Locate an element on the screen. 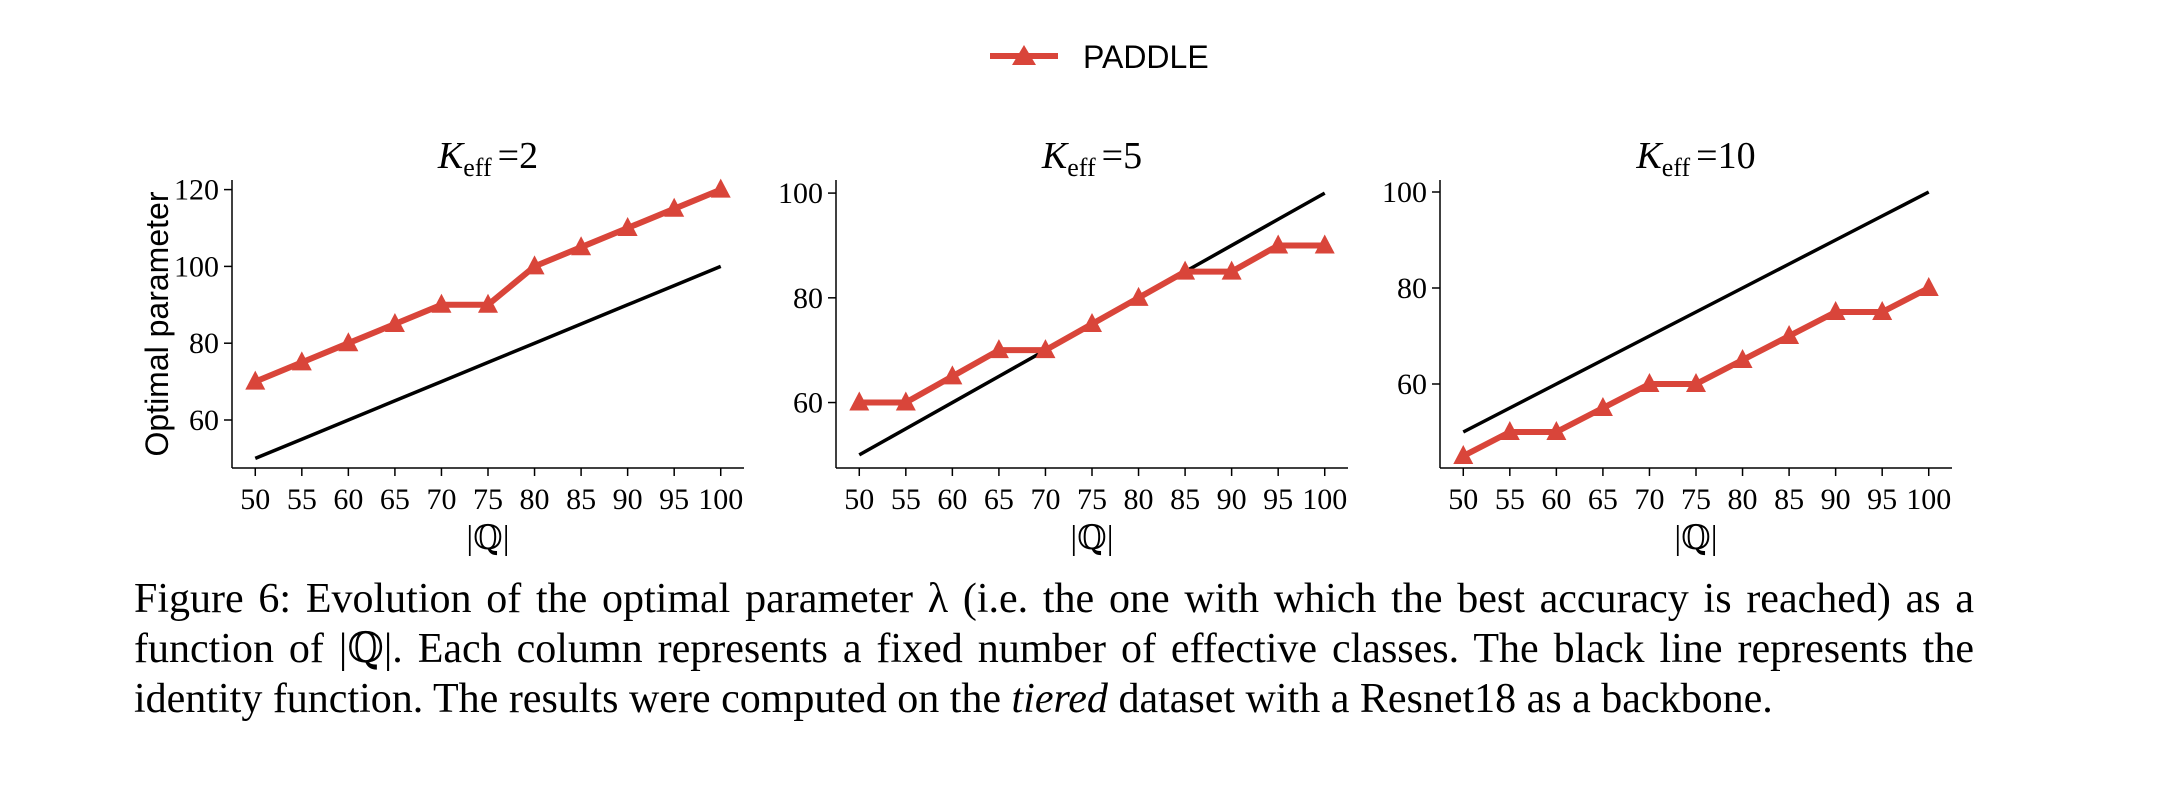 This screenshot has width=2184, height=800. y-axis-label: Optimal parameter is located at coordinates (157, 323).